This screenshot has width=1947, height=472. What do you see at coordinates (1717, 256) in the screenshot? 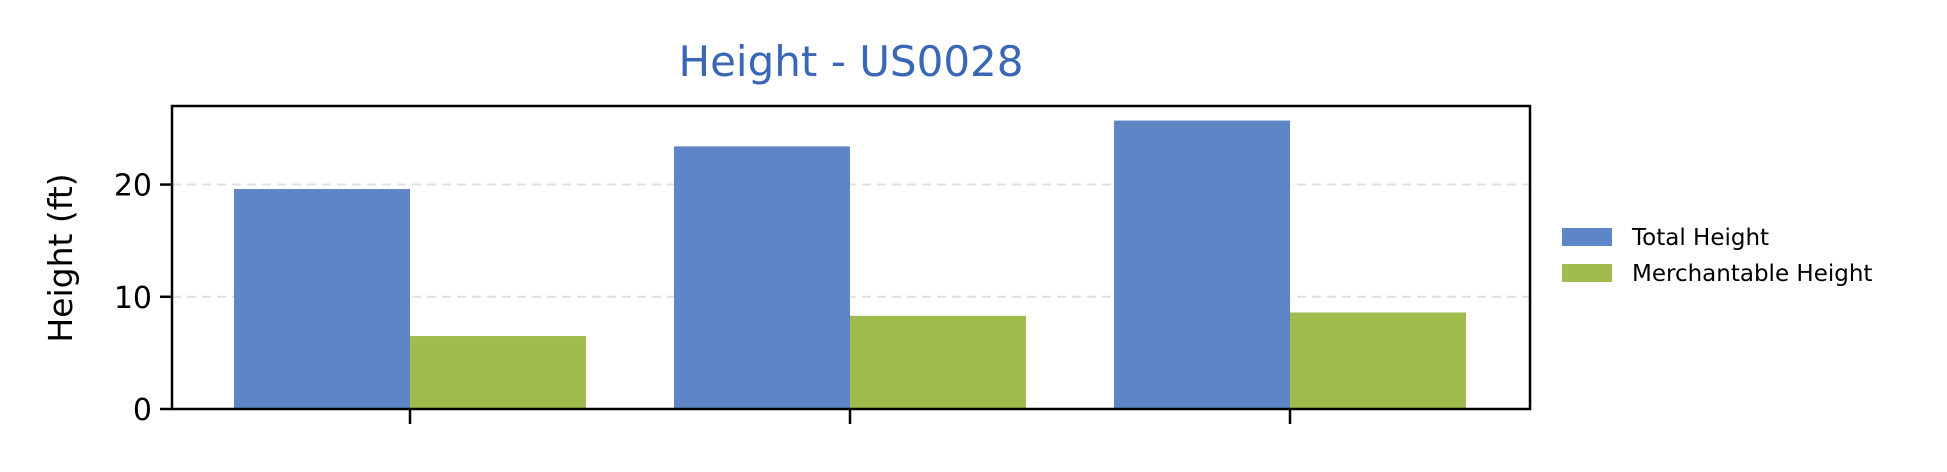
I see `legend: Total Height Merchantable Height` at bounding box center [1717, 256].